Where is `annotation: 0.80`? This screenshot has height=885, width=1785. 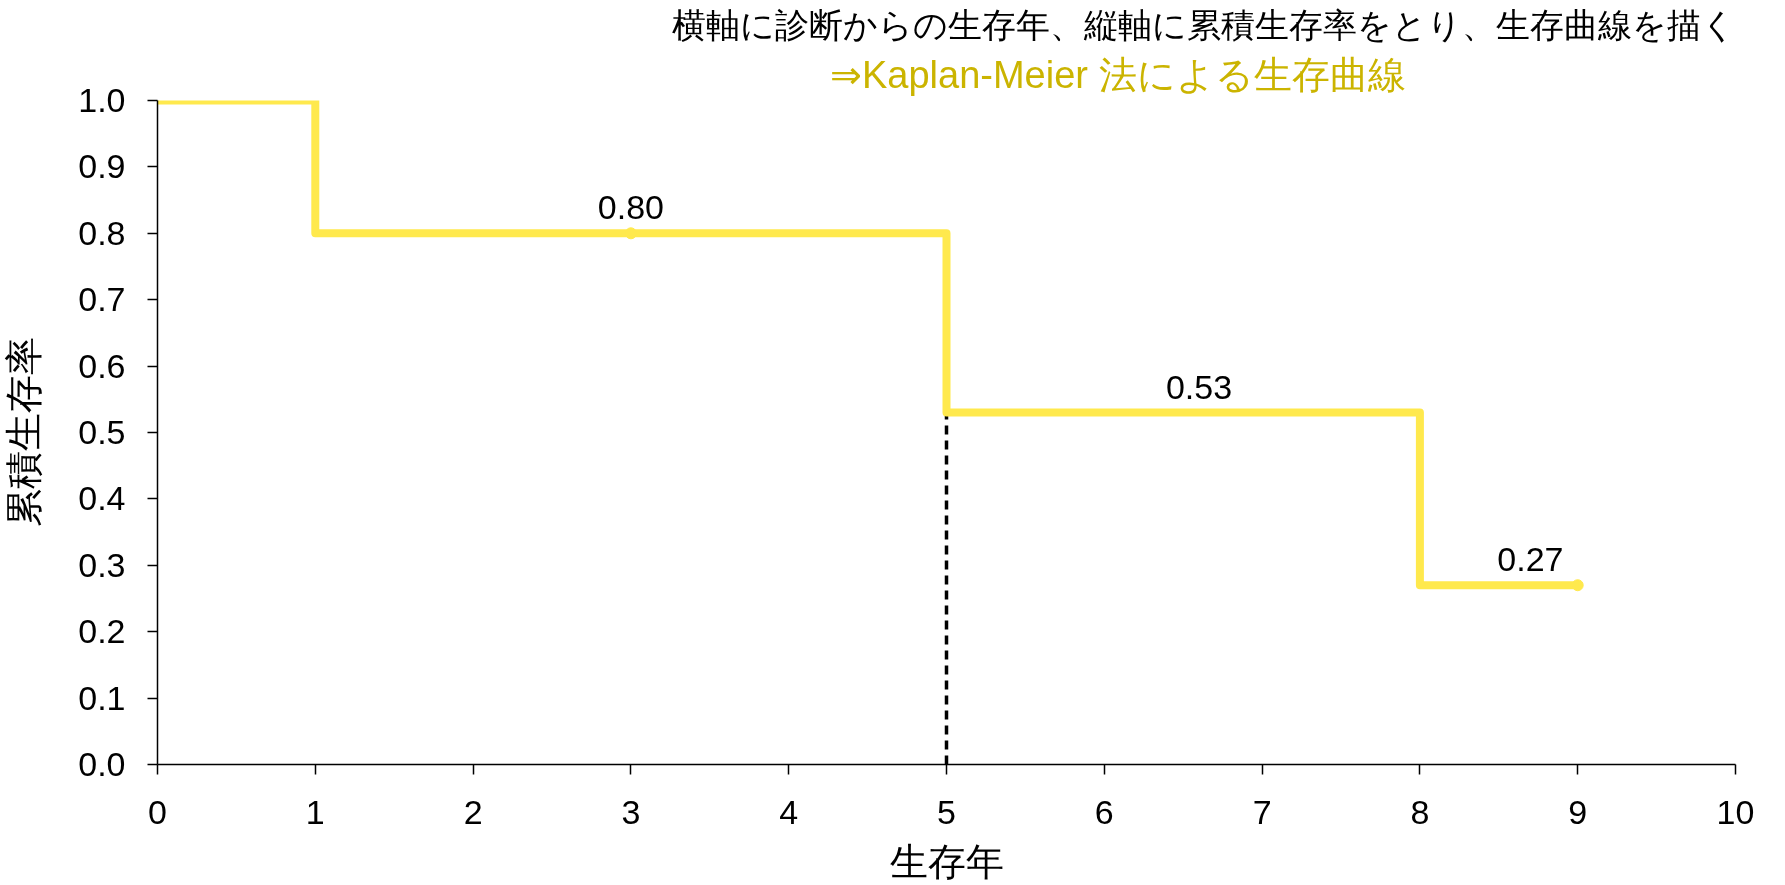 annotation: 0.80 is located at coordinates (630, 207).